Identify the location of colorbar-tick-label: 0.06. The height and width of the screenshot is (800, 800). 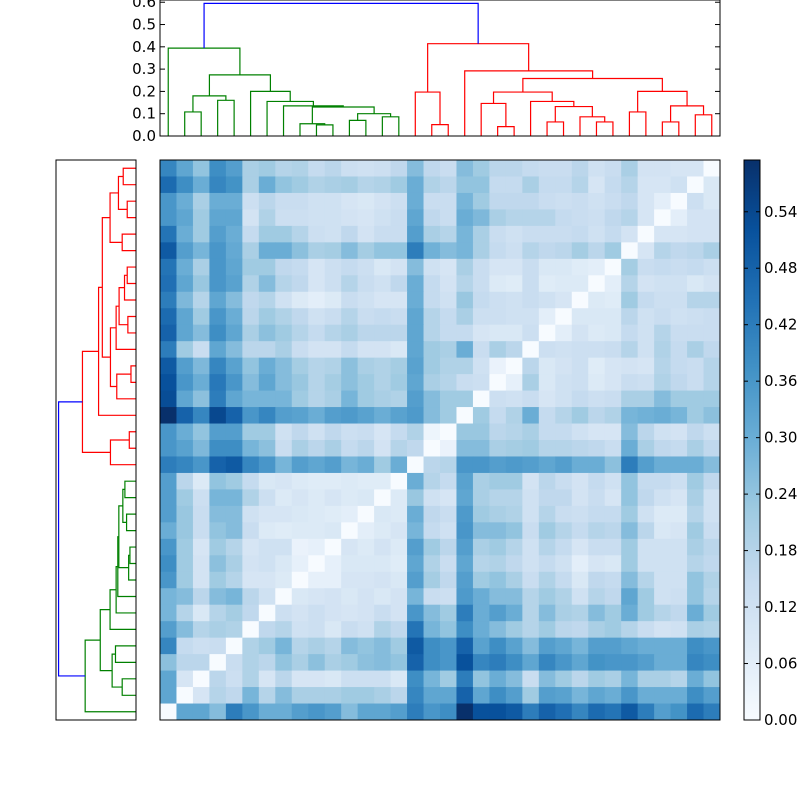
(780, 664).